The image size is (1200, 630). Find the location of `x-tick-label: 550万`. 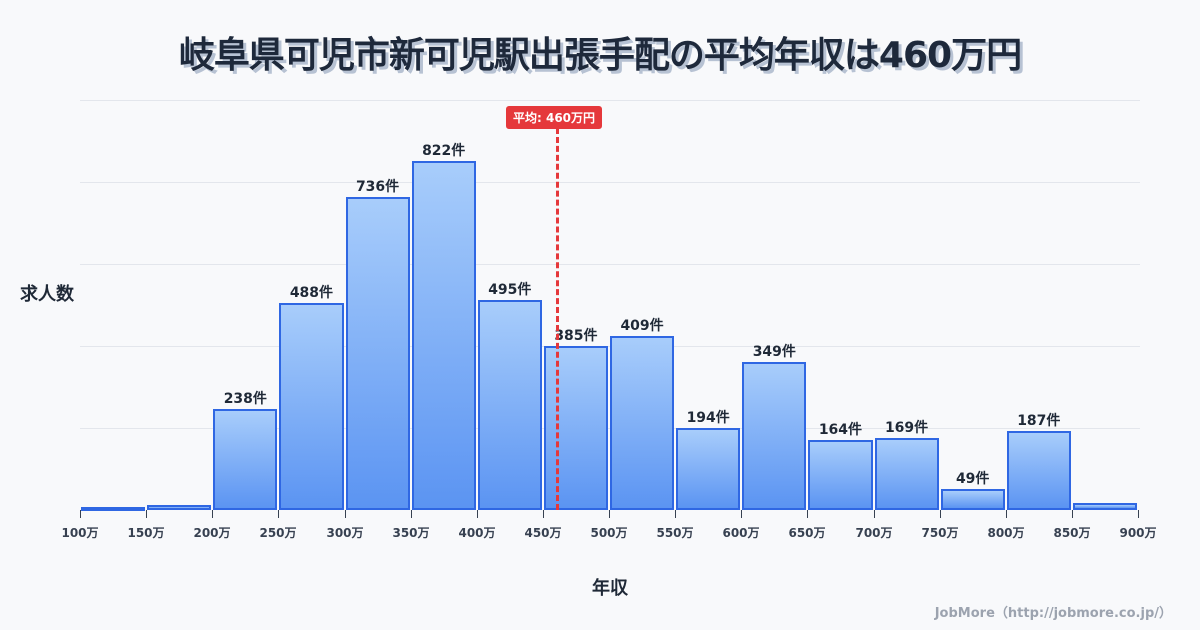

x-tick-label: 550万 is located at coordinates (675, 533).